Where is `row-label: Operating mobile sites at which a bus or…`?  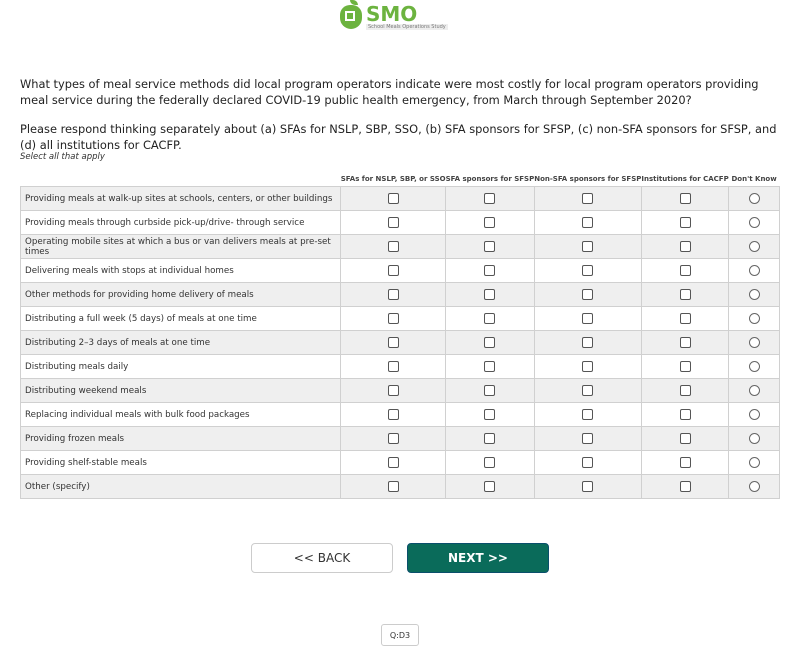 row-label: Operating mobile sites at which a bus or… is located at coordinates (180, 246).